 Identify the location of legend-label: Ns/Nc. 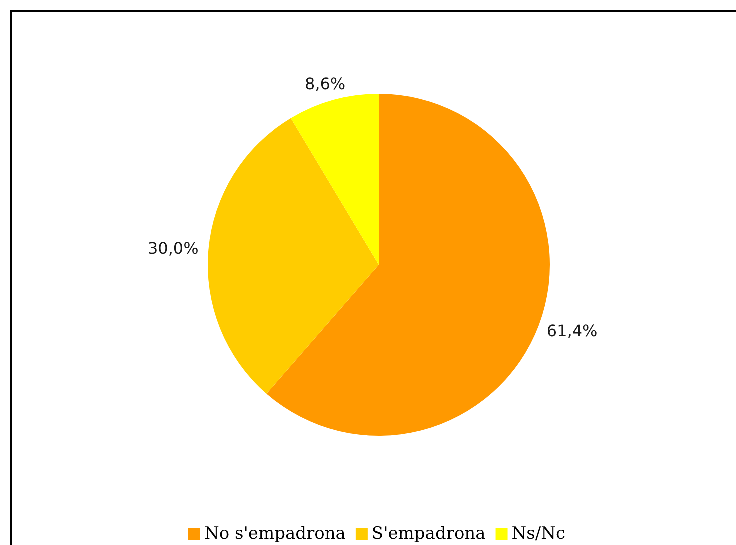
(539, 534).